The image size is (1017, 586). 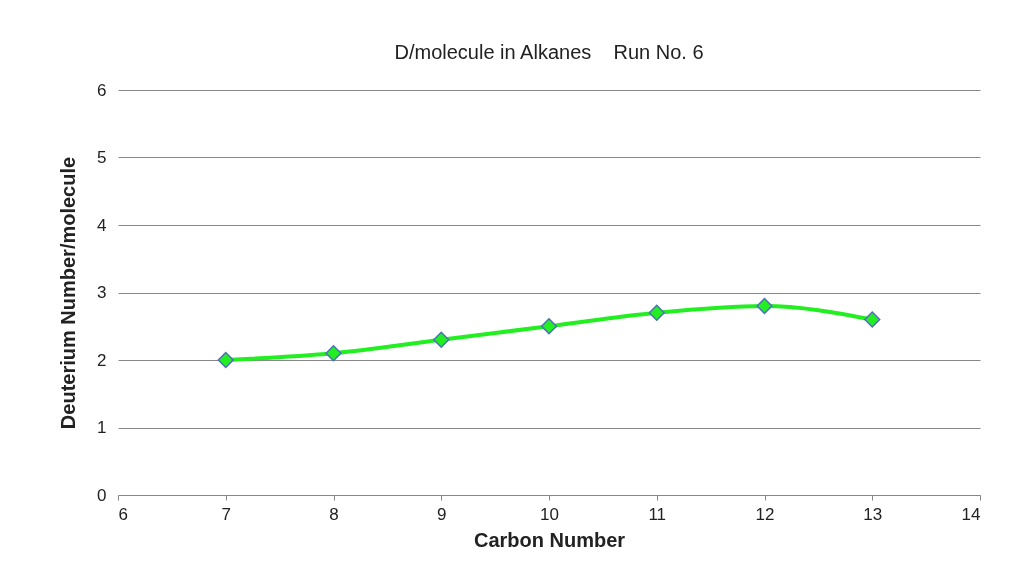 What do you see at coordinates (68, 293) in the screenshot?
I see `y-axis-title: Deuterium Number/molecule` at bounding box center [68, 293].